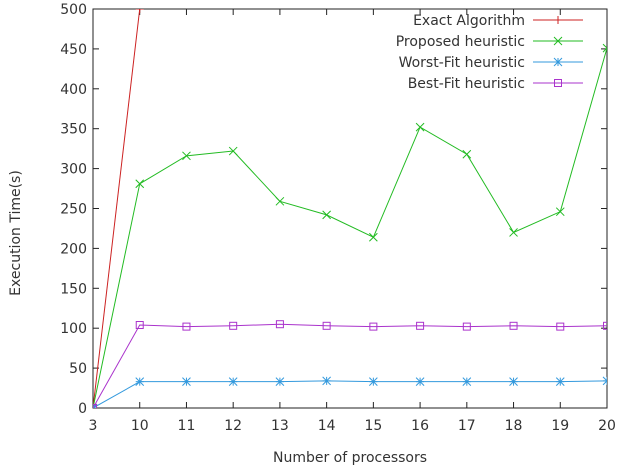 This screenshot has width=618, height=467. I want to click on x-tick-label: 16, so click(420, 426).